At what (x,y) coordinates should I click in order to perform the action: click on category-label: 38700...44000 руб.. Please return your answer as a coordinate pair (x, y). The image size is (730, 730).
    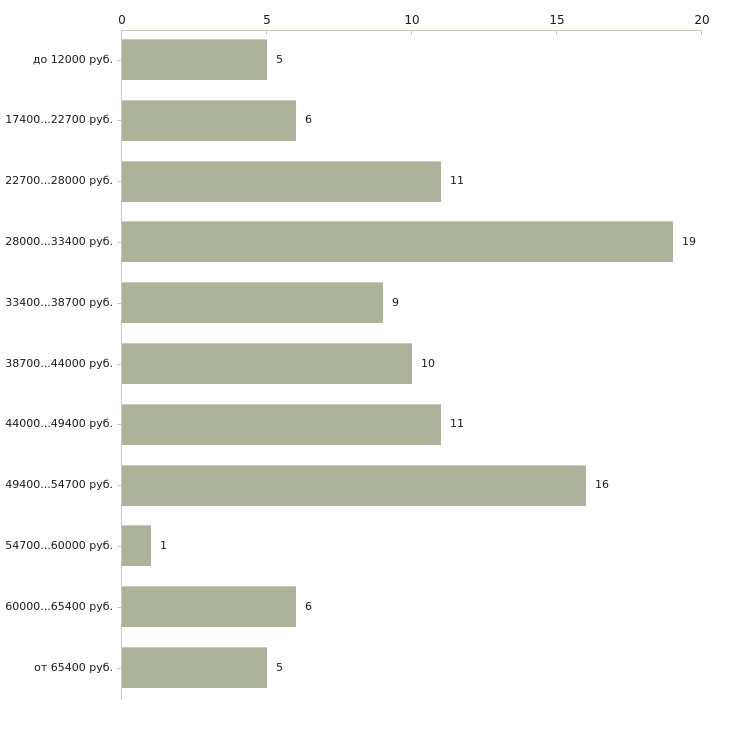
    Looking at the image, I should click on (59, 363).